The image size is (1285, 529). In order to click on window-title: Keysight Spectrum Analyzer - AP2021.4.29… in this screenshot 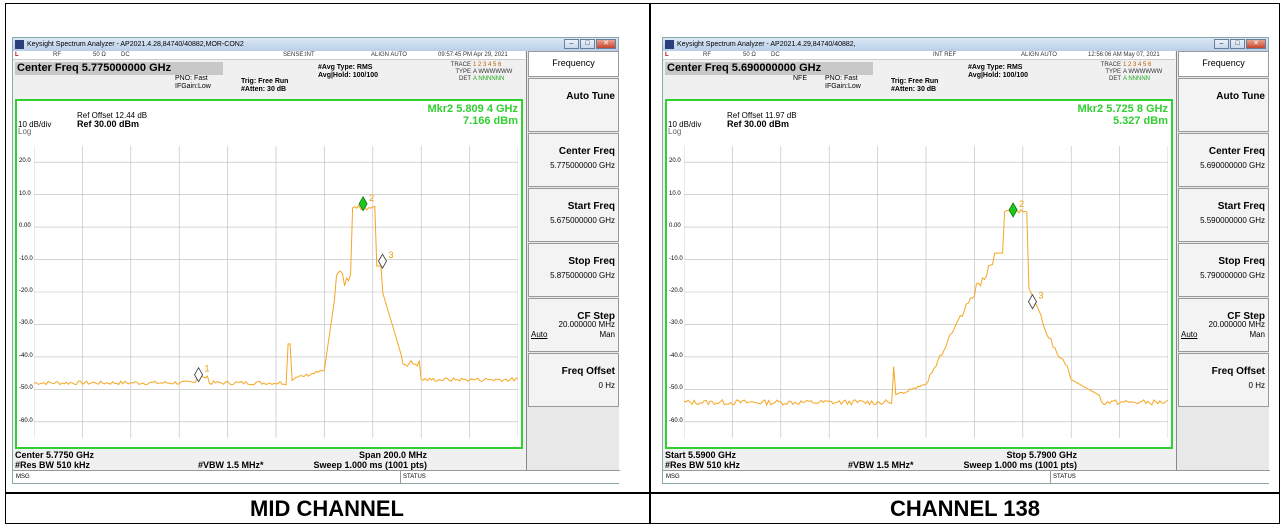, I will do `click(766, 44)`.